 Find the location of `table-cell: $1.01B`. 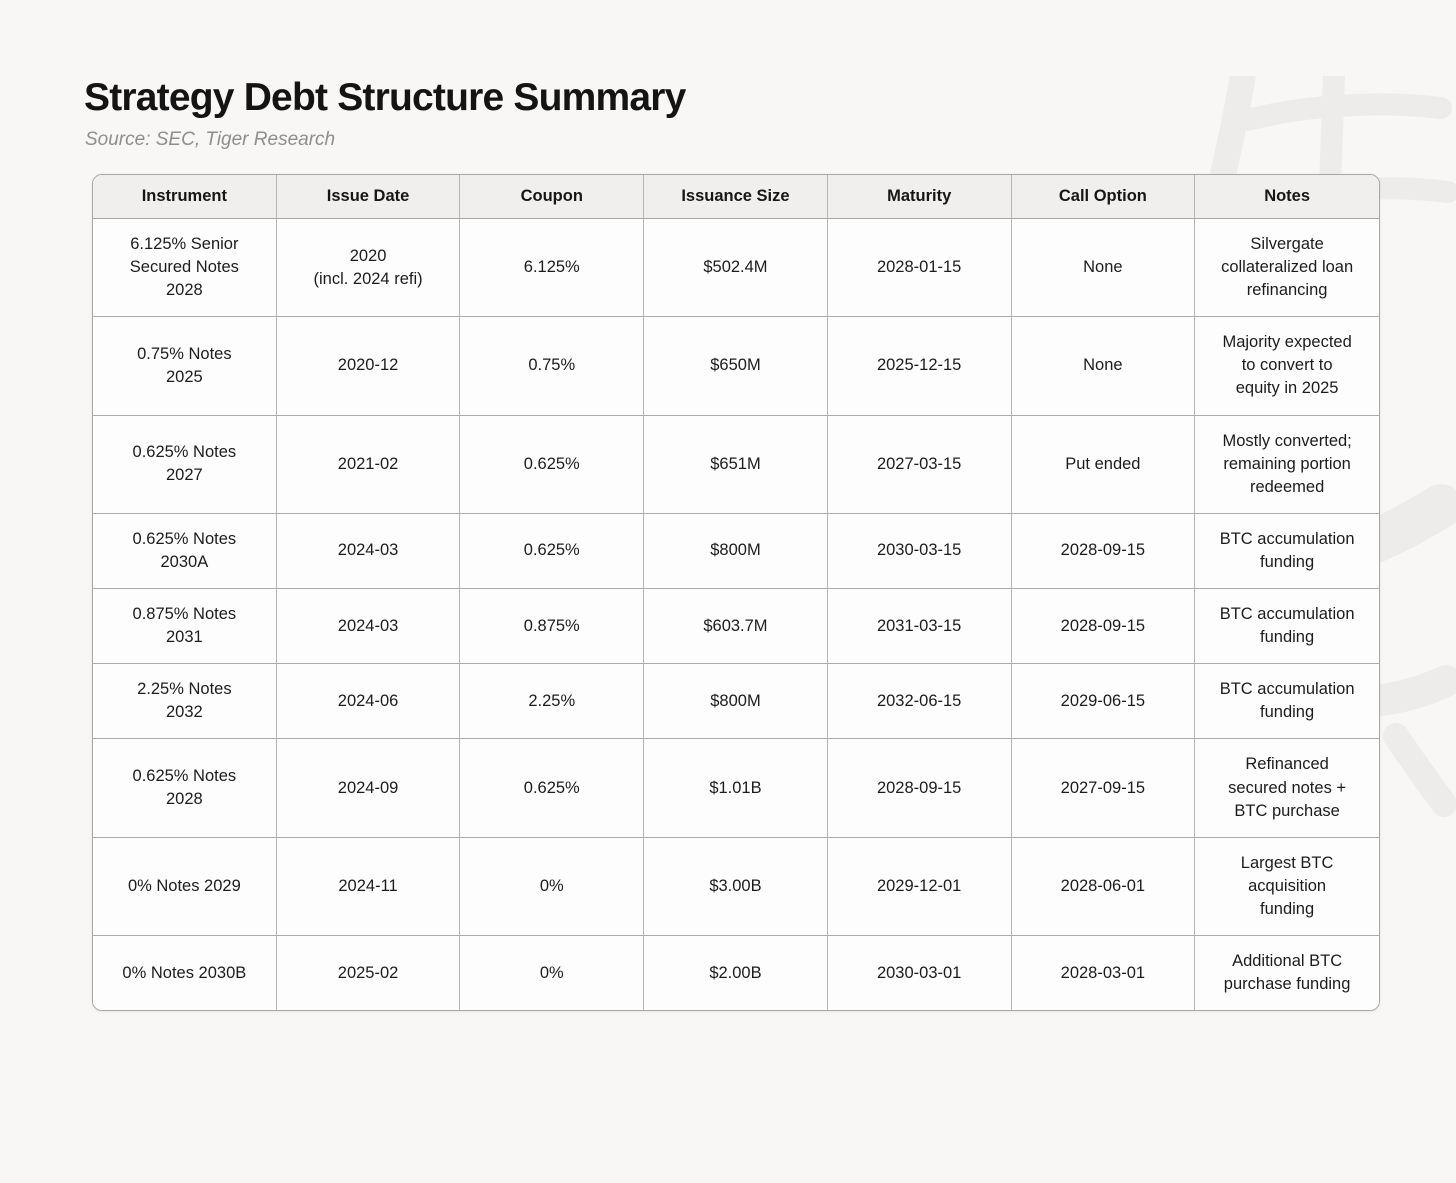

table-cell: $1.01B is located at coordinates (736, 788).